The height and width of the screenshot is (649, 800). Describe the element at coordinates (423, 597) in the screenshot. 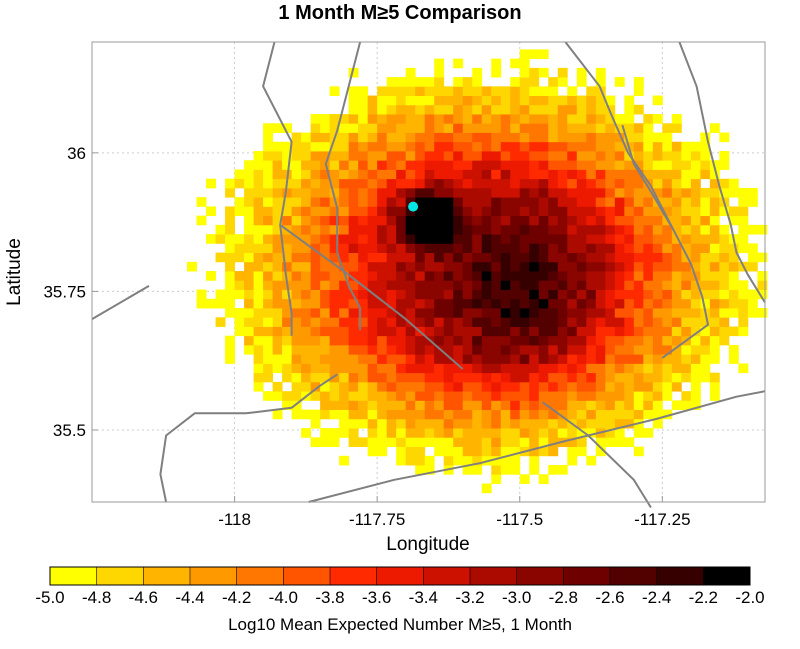

I see `colorbar-tick-label: -3.4` at that location.